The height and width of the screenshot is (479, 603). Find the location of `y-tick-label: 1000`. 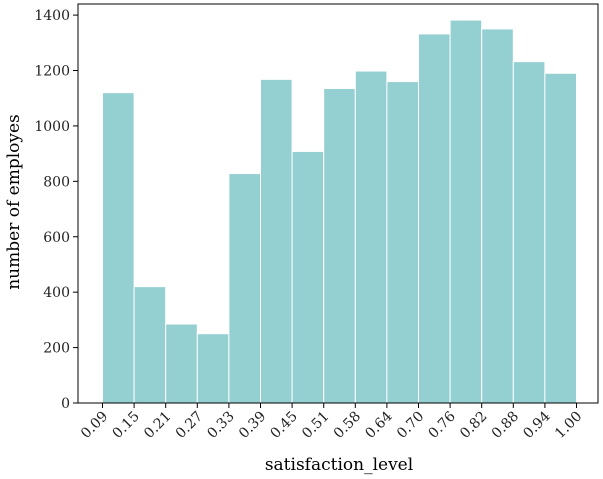

y-tick-label: 1000 is located at coordinates (52, 127).